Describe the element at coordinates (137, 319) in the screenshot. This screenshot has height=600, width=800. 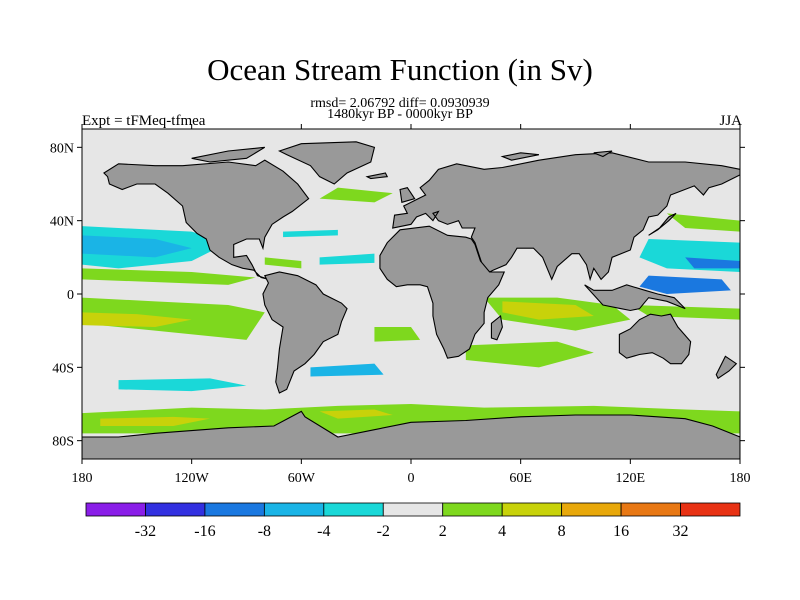
I see `field-band-spac-yellow` at that location.